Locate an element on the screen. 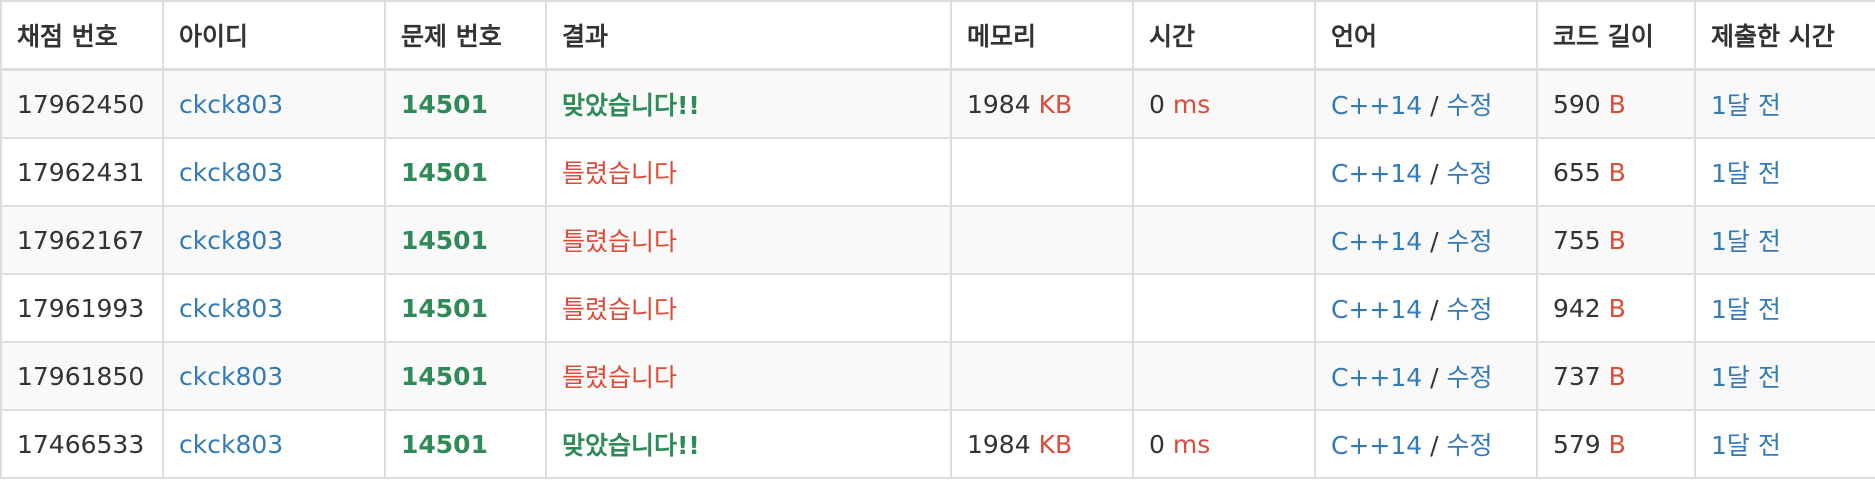 This screenshot has height=492, width=1875. code-length-cell: 737 B is located at coordinates (1616, 376).